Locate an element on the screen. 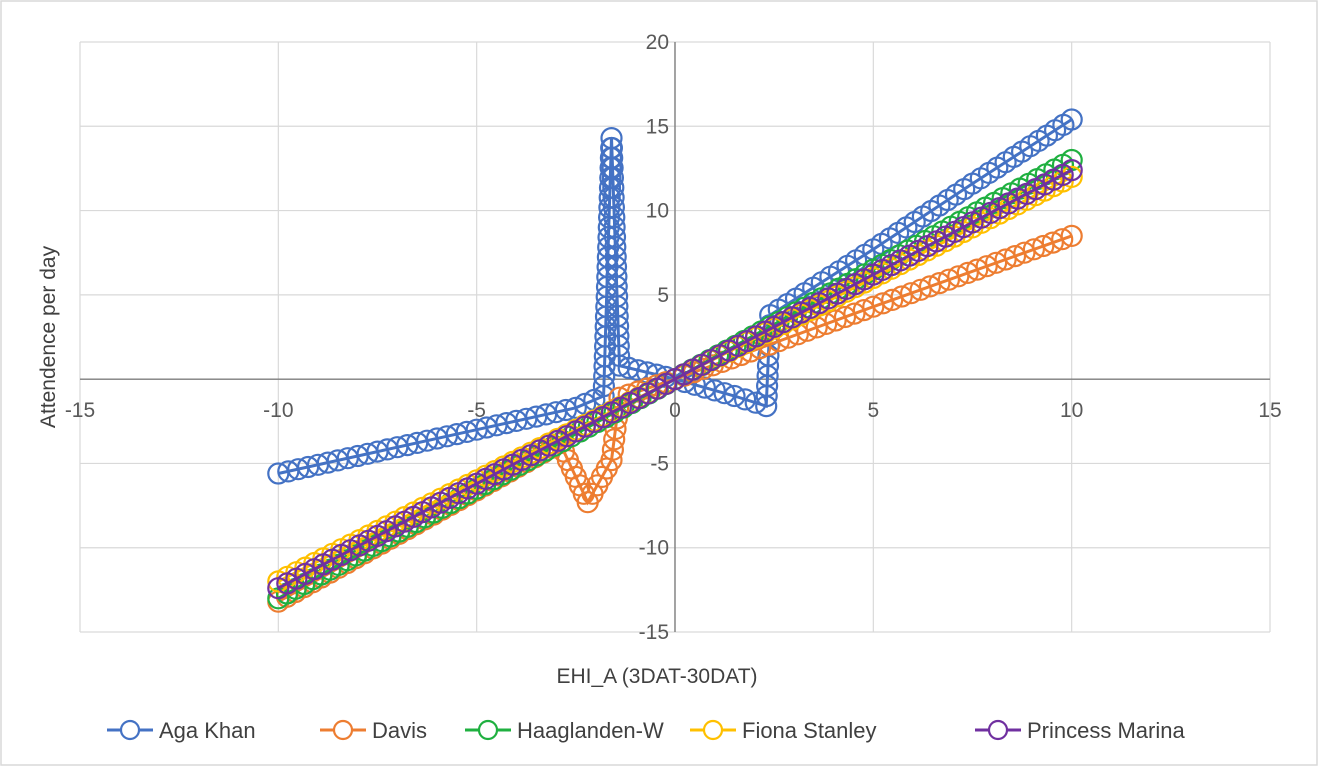 The width and height of the screenshot is (1318, 766). y-tick-label: 5 is located at coordinates (663, 295).